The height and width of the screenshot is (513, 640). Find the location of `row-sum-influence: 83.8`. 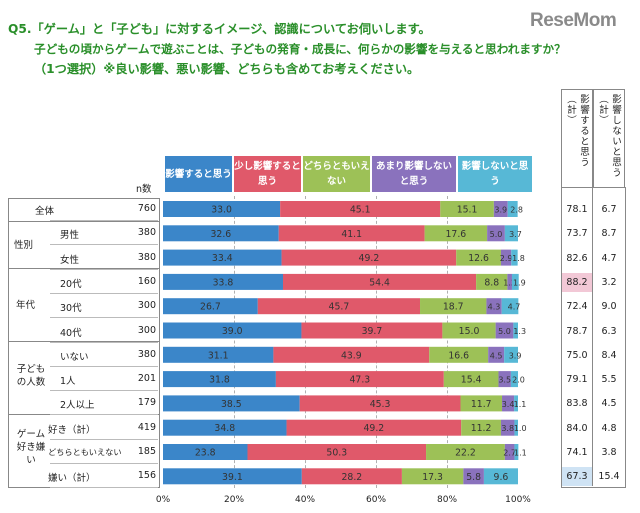

row-sum-influence: 83.8 is located at coordinates (577, 404).